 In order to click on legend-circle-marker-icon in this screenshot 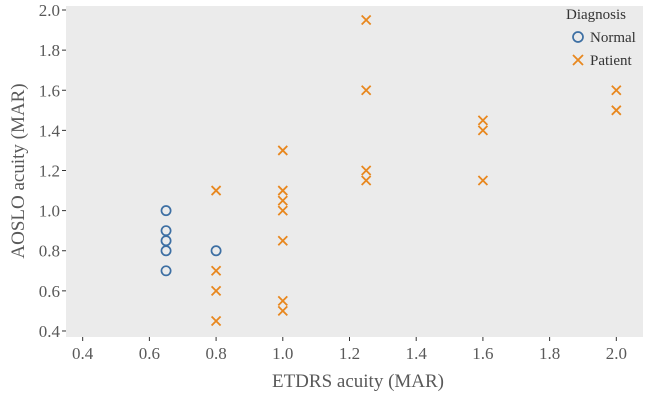, I will do `click(578, 37)`.